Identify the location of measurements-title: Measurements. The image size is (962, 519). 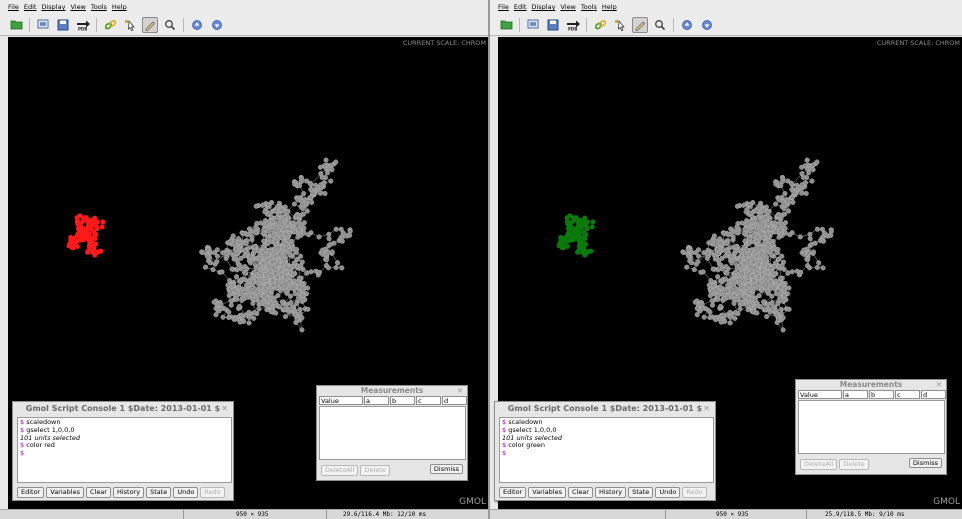
(392, 390).